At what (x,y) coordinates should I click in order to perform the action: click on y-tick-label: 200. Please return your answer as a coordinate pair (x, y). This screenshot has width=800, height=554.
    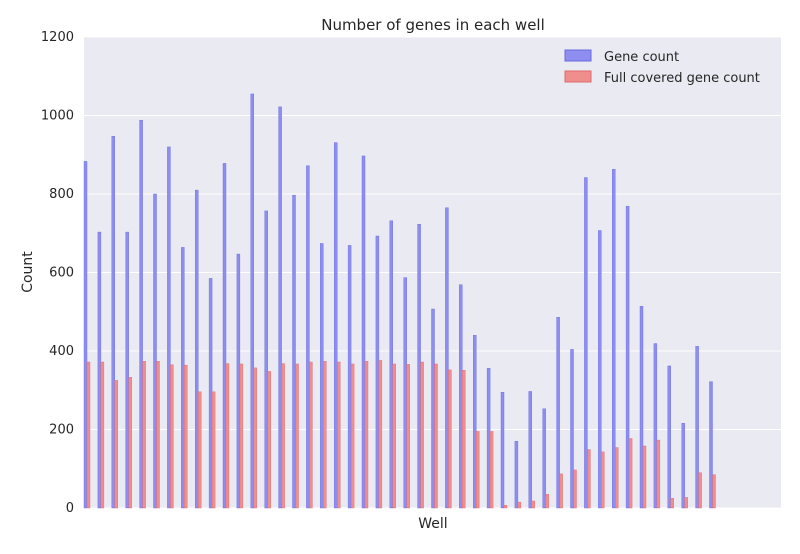
    Looking at the image, I should click on (61, 430).